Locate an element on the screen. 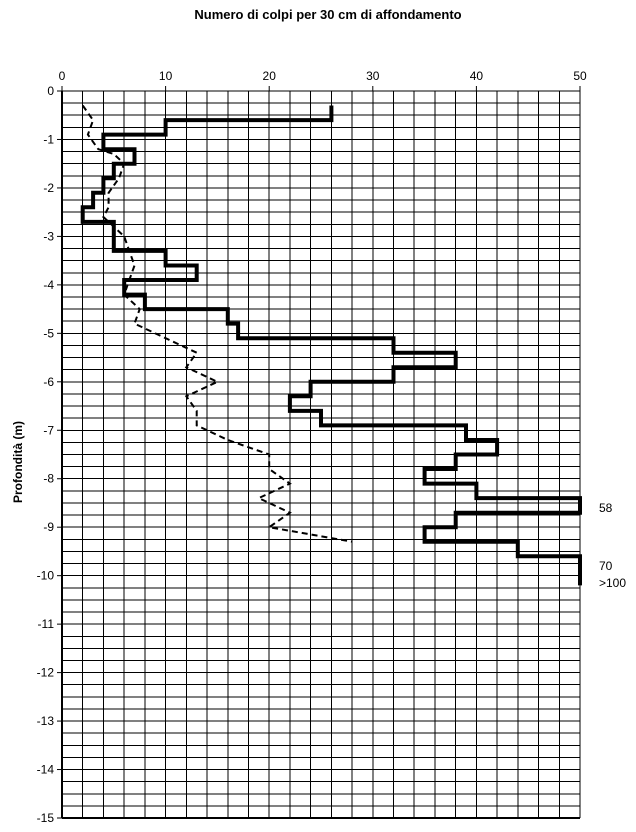 Image resolution: width=636 pixels, height=832 pixels. annotation-label: 70 is located at coordinates (606, 566).